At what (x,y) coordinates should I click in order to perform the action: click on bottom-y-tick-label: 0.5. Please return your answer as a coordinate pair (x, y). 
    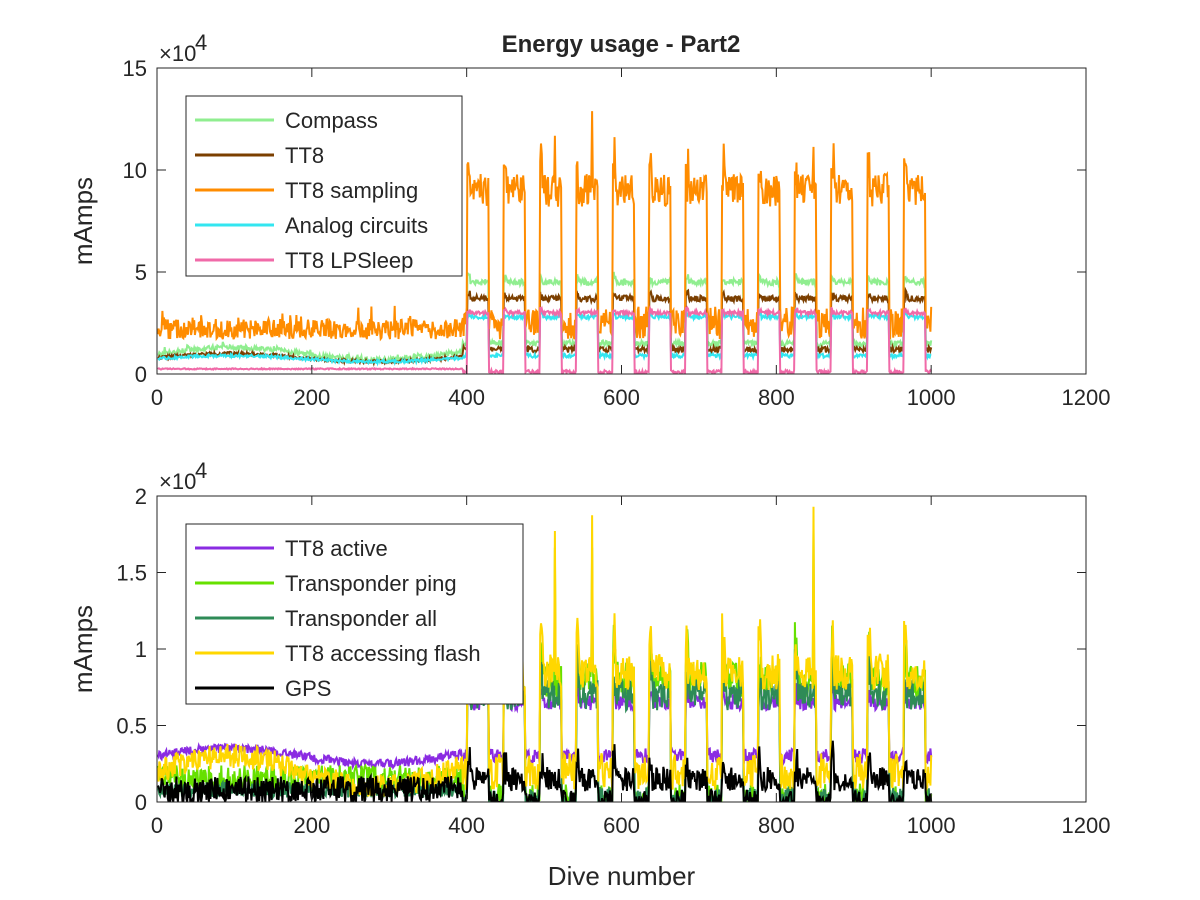
    Looking at the image, I should click on (131, 726).